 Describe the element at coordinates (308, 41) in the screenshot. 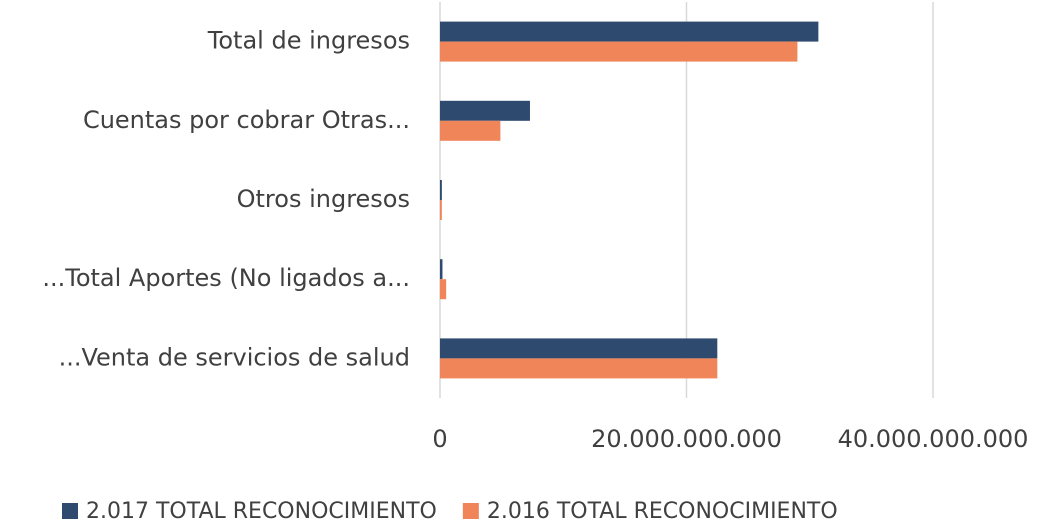

I see `y-tick-label: Total de ingresos` at that location.